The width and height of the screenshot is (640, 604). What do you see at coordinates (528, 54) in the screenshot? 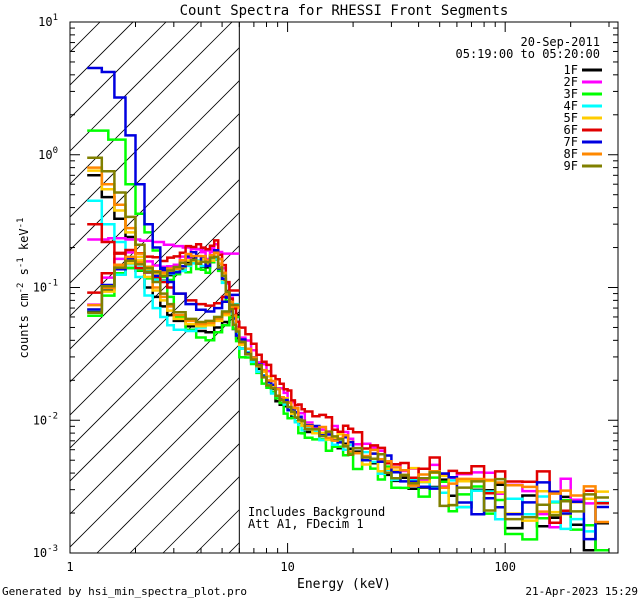
I see `time-range-label: 05:19:00 to 05:20:00` at bounding box center [528, 54].